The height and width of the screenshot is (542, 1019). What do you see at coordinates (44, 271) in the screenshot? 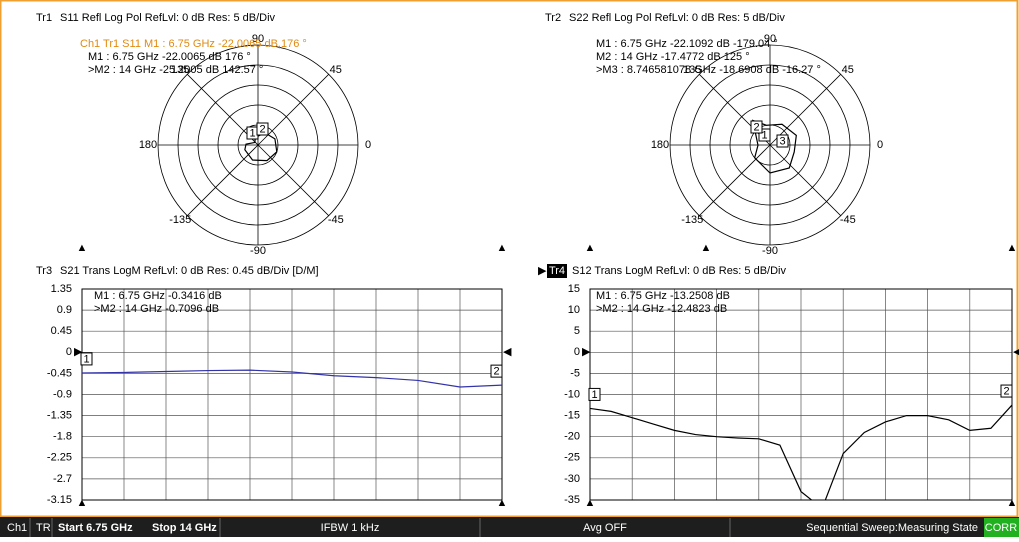
I see `trace-name: Tr3` at bounding box center [44, 271].